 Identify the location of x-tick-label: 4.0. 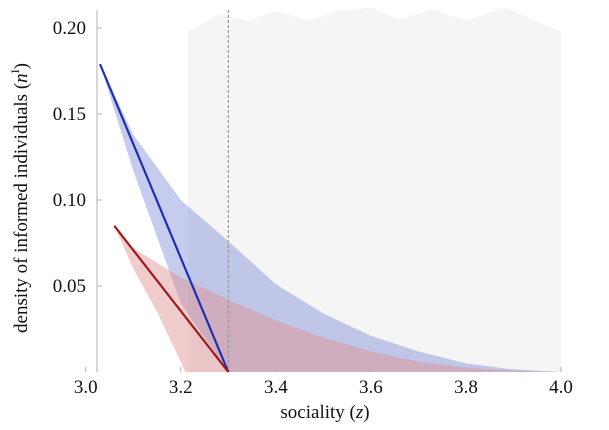
(561, 387).